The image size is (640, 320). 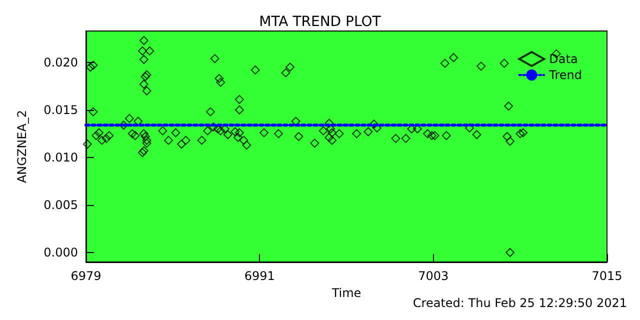 I want to click on x-tick-label: 7015, so click(x=607, y=276).